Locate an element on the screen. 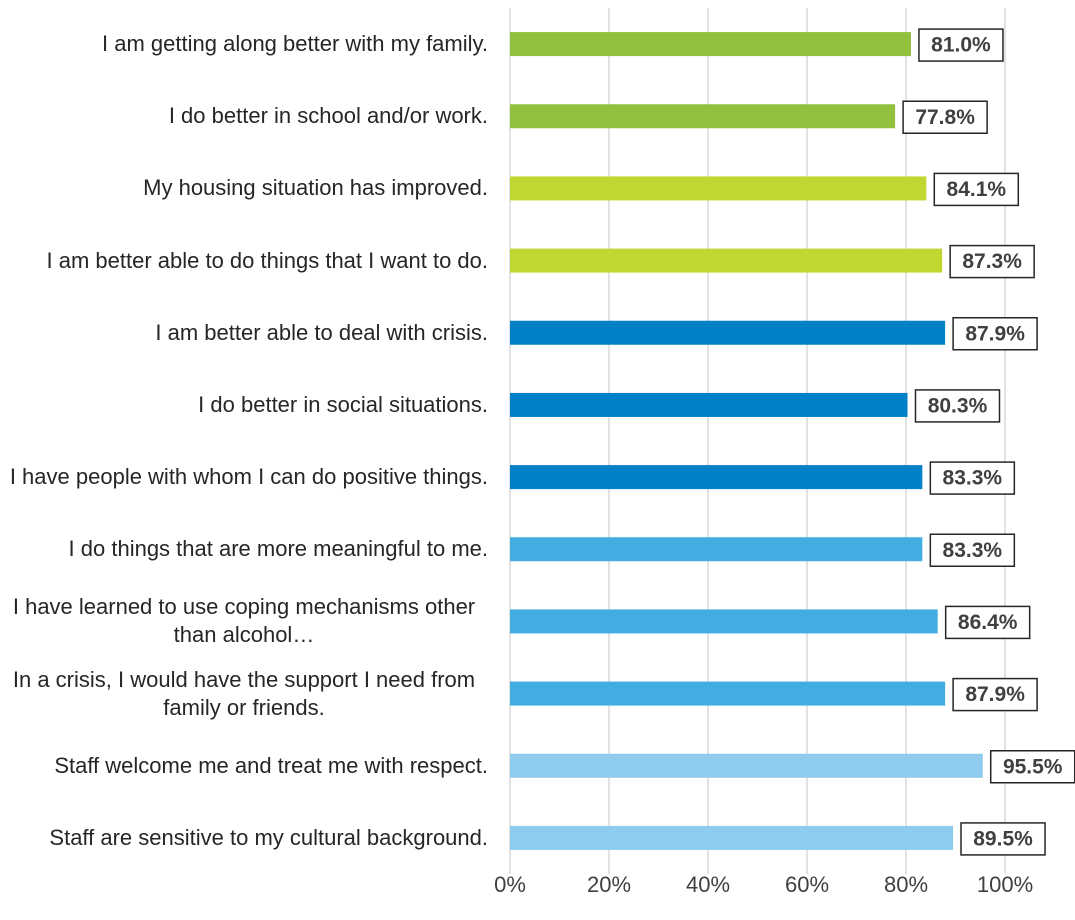 This screenshot has height=920, width=1075. x-tick-label: 100% is located at coordinates (1005, 884).